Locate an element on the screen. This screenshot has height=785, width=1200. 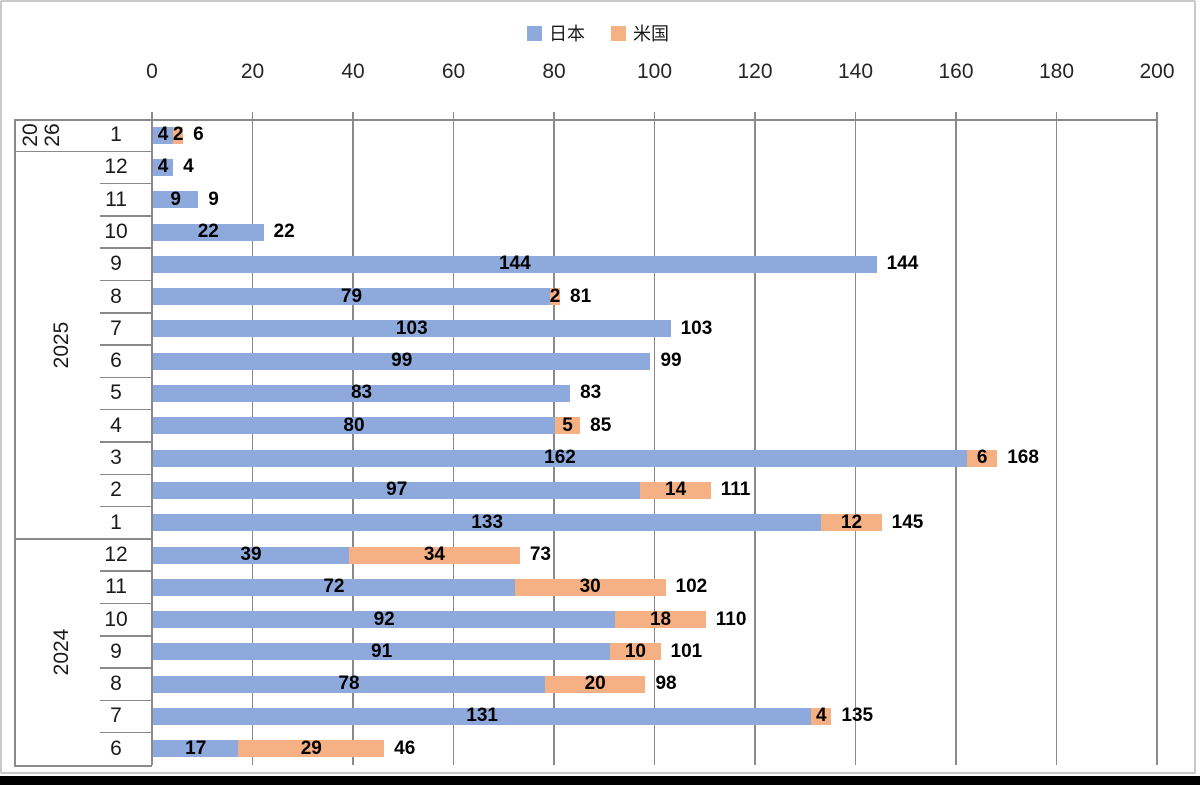
bar-label-total: 6 is located at coordinates (198, 134).